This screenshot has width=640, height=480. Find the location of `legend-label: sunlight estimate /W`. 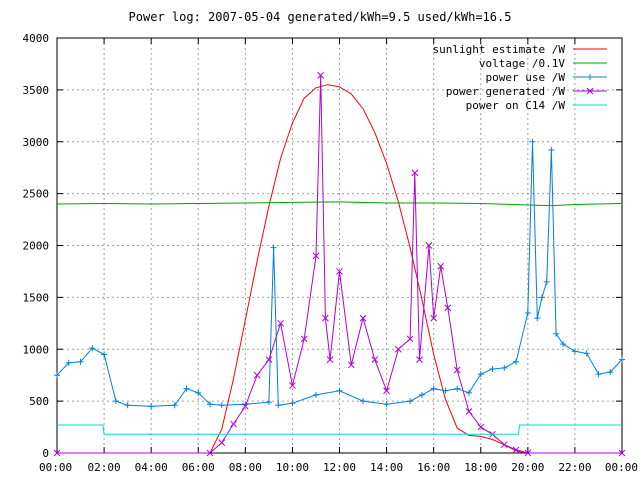

legend-label: sunlight estimate /W is located at coordinates (499, 49).